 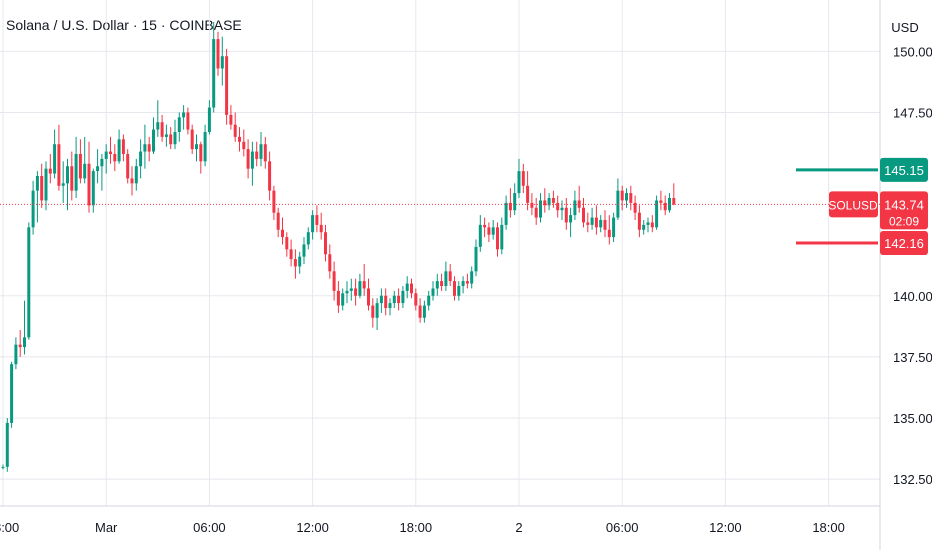 What do you see at coordinates (622, 527) in the screenshot?
I see `time-tick-label: 06:00` at bounding box center [622, 527].